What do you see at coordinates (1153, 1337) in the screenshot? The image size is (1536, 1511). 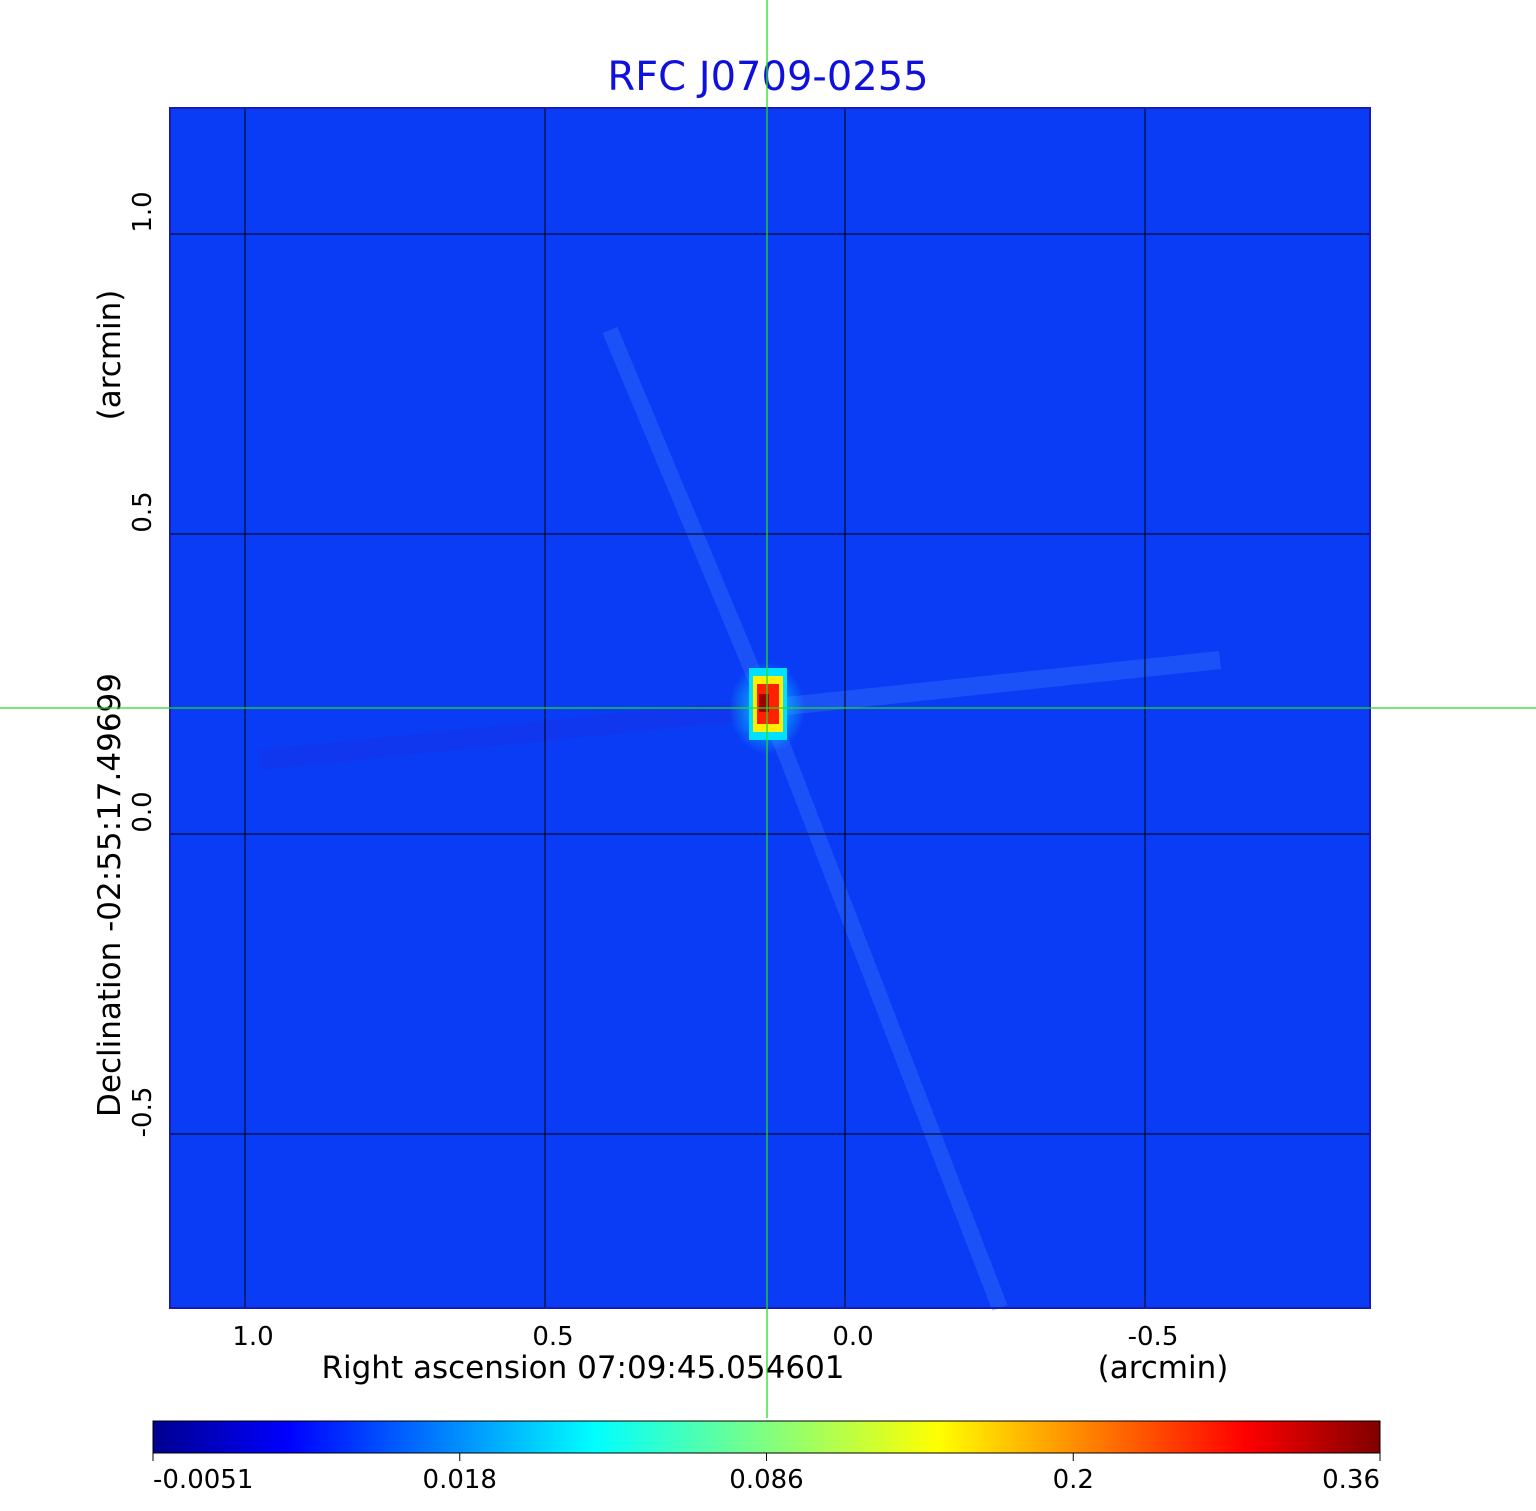 I see `x-tick-label: -0.5` at bounding box center [1153, 1337].